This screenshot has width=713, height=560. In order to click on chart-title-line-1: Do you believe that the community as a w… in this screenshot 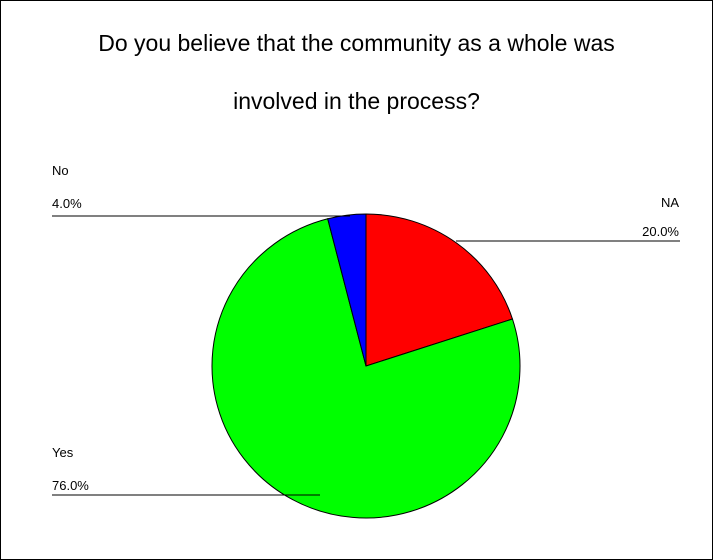, I will do `click(356, 43)`.